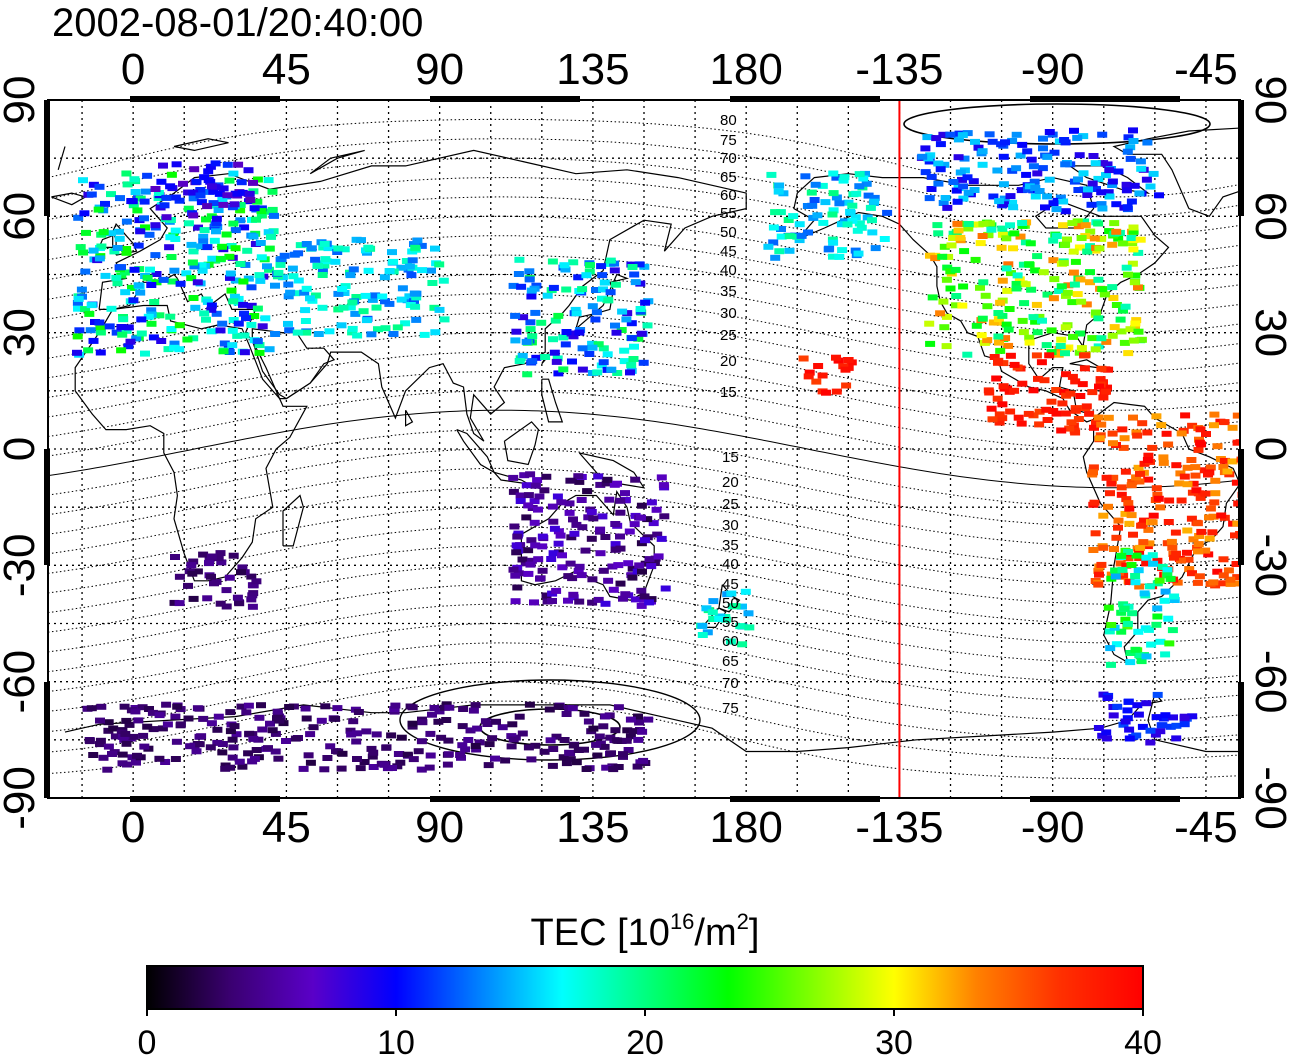 The height and width of the screenshot is (1057, 1292). Describe the element at coordinates (730, 641) in the screenshot. I see `contour-label: 60` at that location.